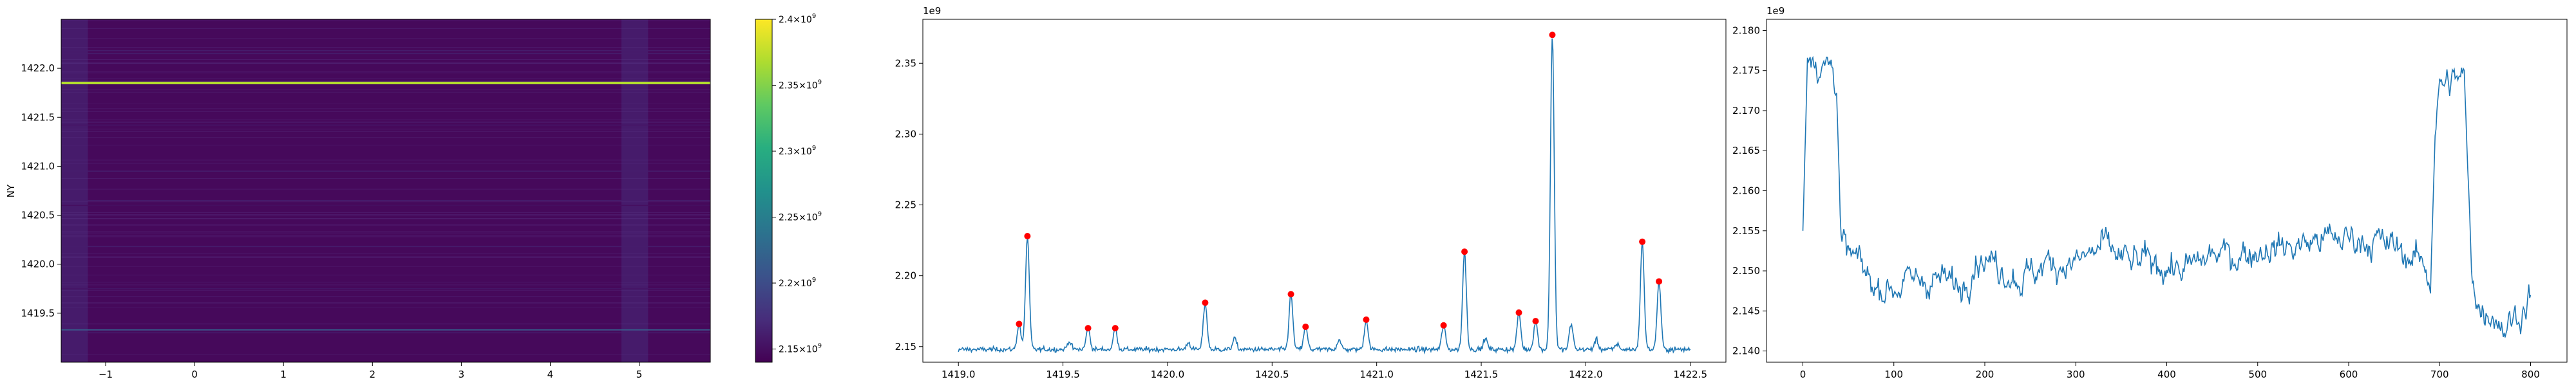 This screenshot has width=2576, height=386. I want to click on trace-y-tick-label: 2.180, so click(1746, 30).